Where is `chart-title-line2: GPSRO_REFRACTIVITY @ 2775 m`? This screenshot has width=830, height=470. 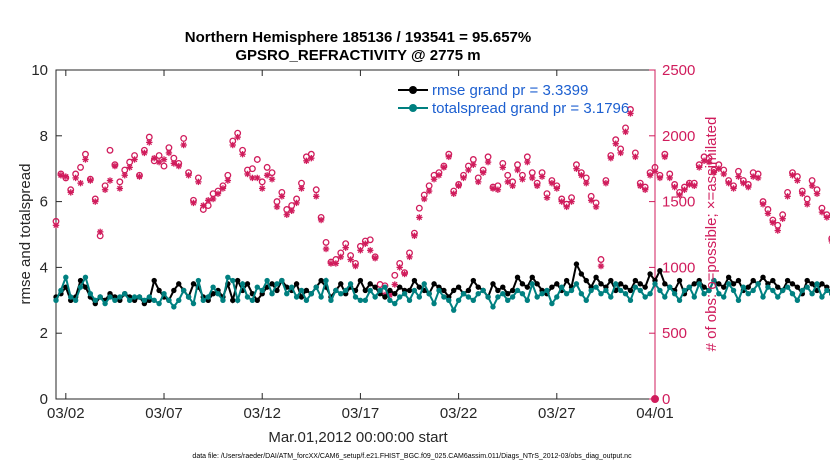 chart-title-line2: GPSRO_REFRACTIVITY @ 2775 m is located at coordinates (357, 55).